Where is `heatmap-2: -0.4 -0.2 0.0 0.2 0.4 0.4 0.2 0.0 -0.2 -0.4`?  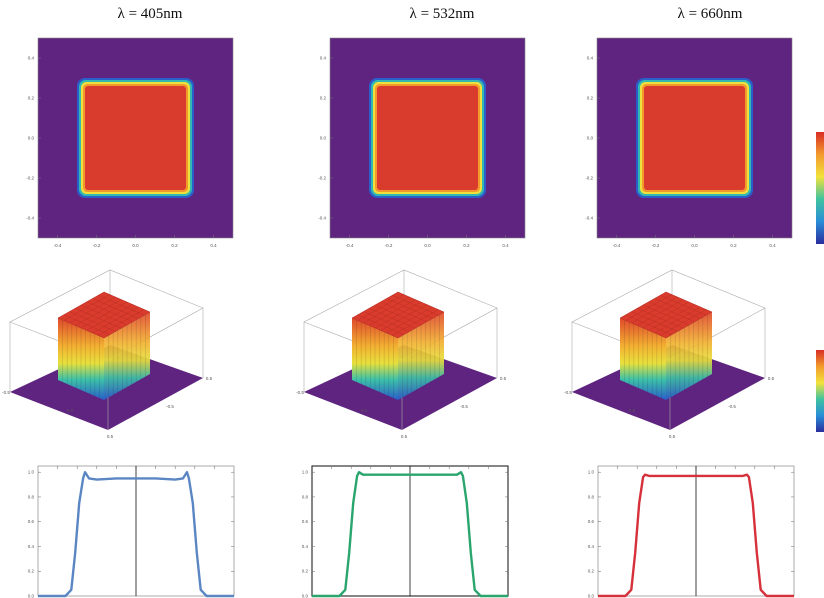 heatmap-2: -0.4 -0.2 0.0 0.2 0.4 0.4 0.2 0.0 -0.2 -0.4 is located at coordinates (704, 142).